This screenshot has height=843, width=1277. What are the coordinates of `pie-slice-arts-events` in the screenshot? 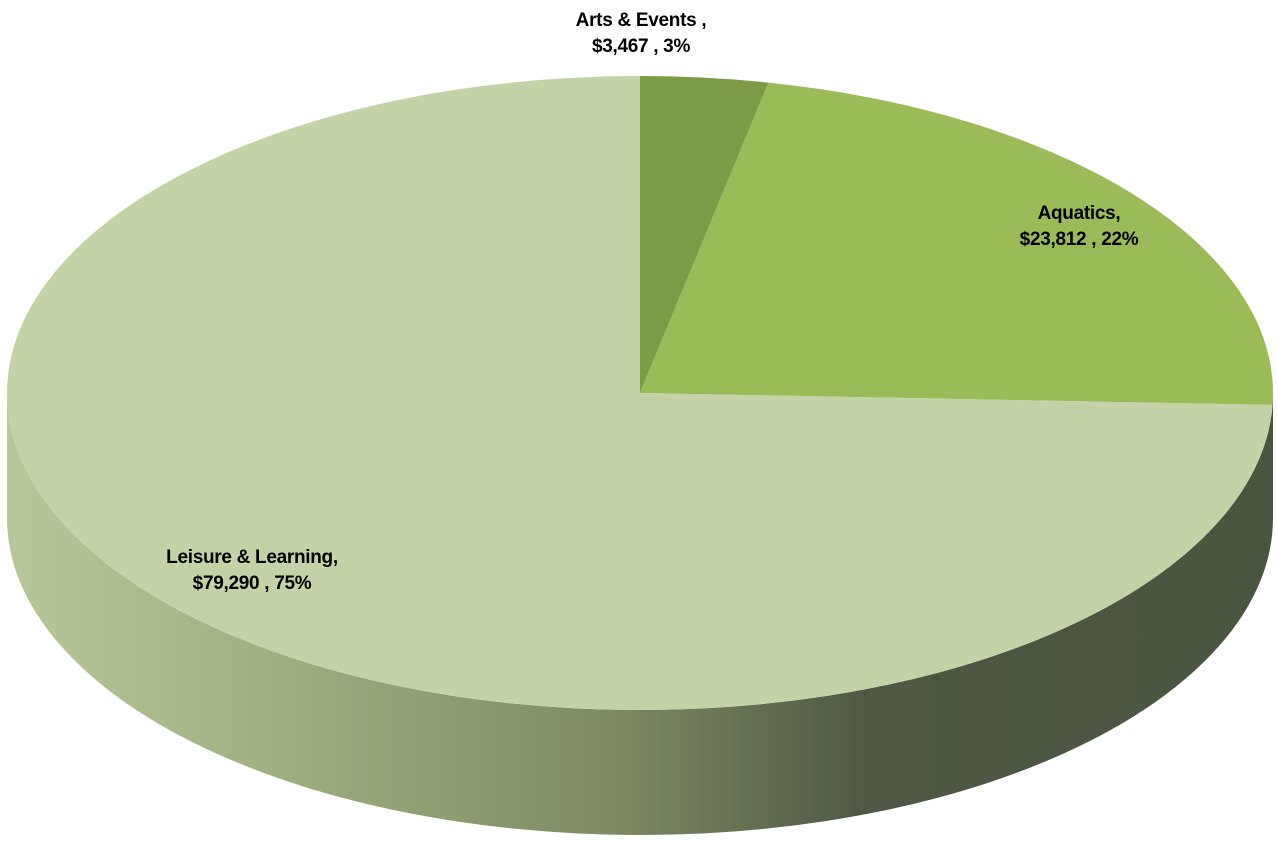 It's located at (704, 234).